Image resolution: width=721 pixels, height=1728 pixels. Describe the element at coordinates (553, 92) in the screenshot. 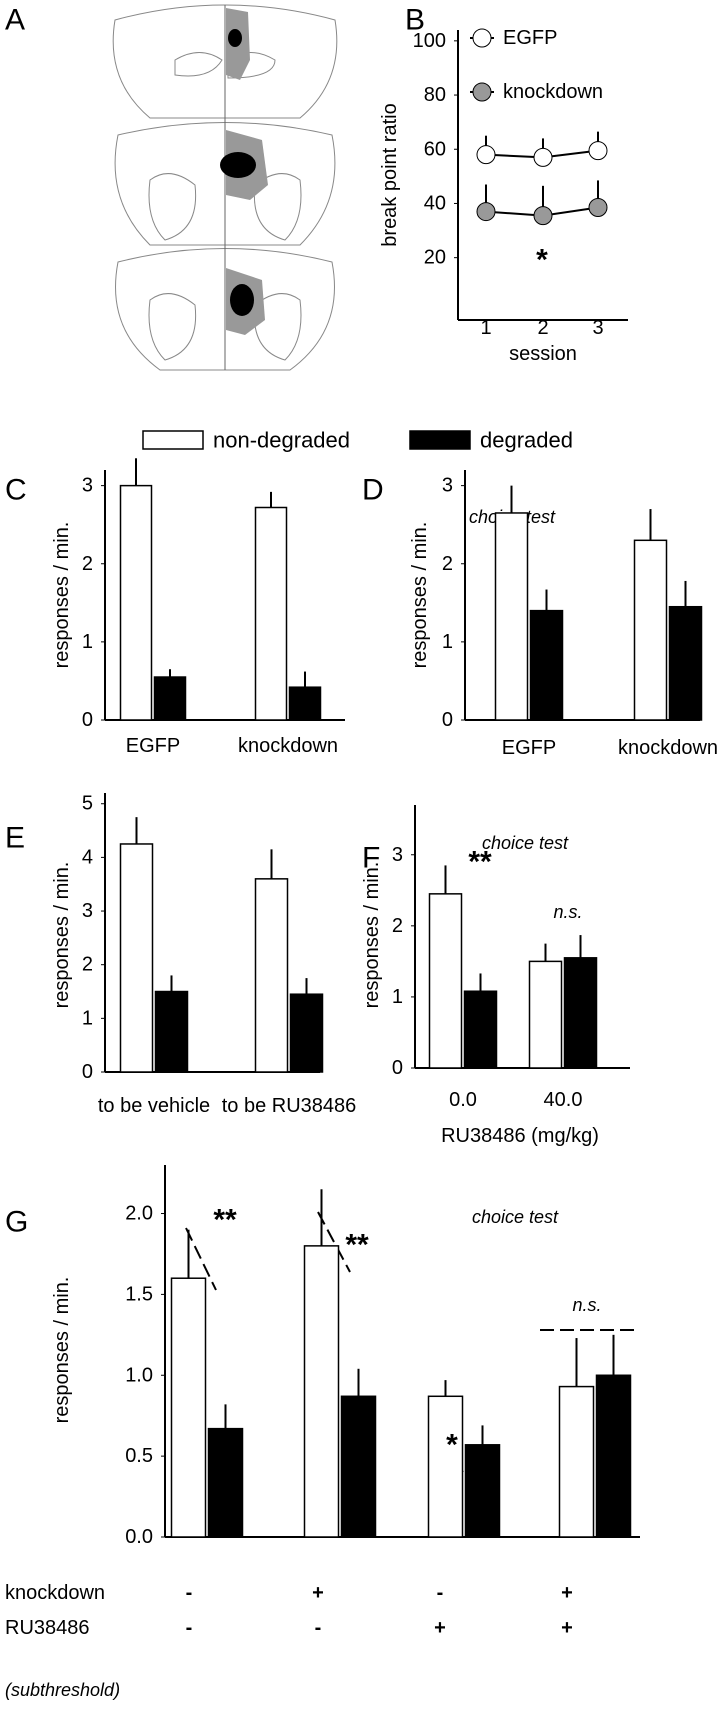

I see `legend-label: knockdown` at that location.